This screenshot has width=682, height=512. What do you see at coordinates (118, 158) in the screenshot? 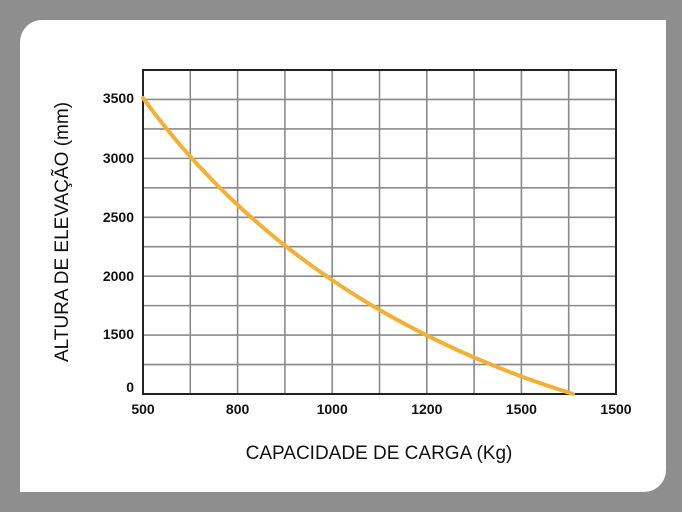
I see `y-tick-label: 3000` at bounding box center [118, 158].